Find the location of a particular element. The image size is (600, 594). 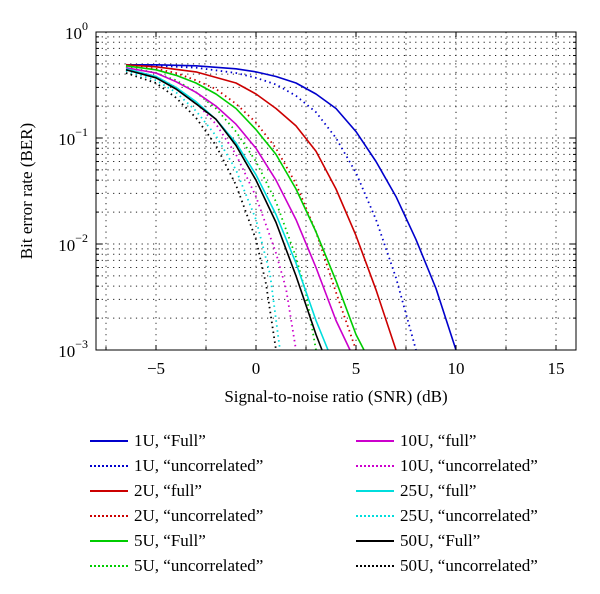

legend-item: 2U, “uncorrelated” is located at coordinates (176, 516).